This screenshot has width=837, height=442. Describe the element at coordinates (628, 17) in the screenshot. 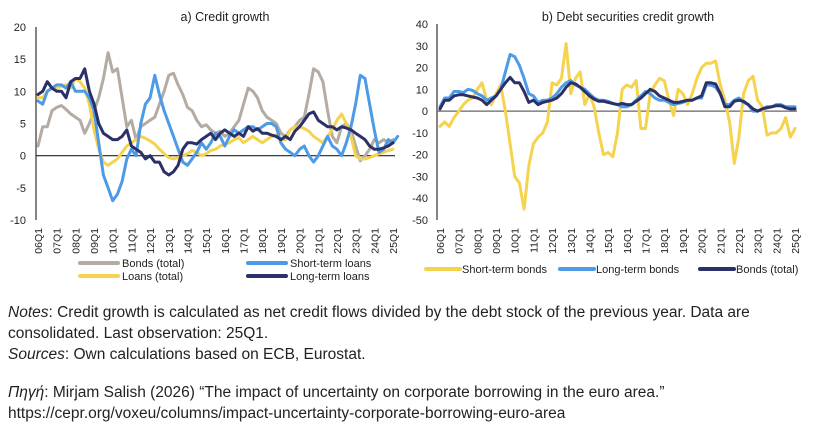

I see `chart-title: b) Debt securities credit growth` at that location.